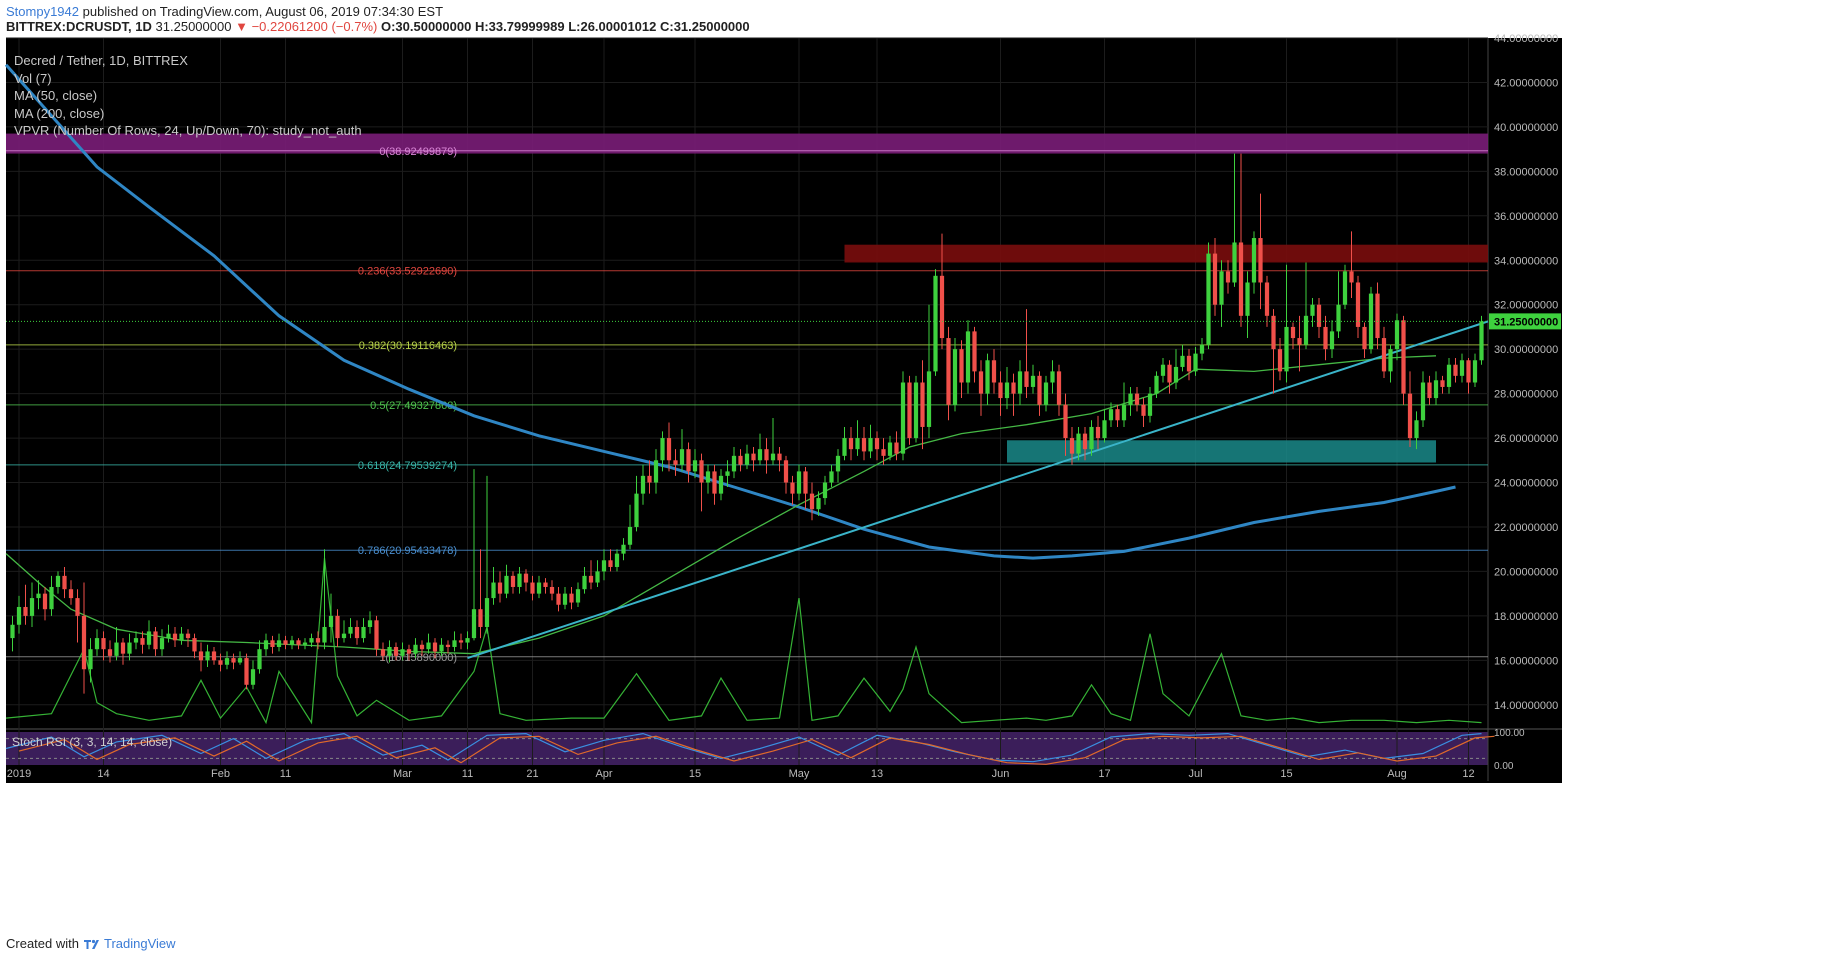  What do you see at coordinates (418, 152) in the screenshot?
I see `fib-level-label: 0(38.92499879)` at bounding box center [418, 152].